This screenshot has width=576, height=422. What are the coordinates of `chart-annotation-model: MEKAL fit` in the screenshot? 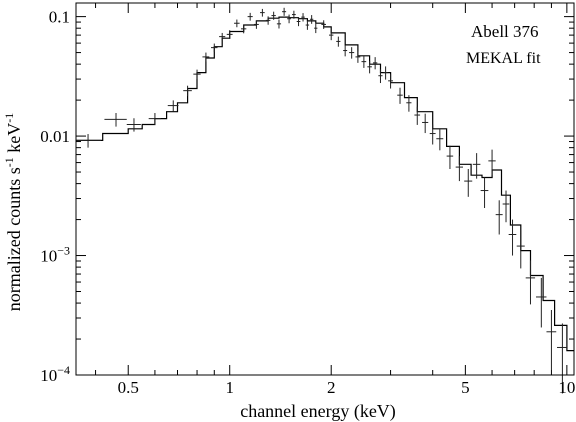 It's located at (503, 58).